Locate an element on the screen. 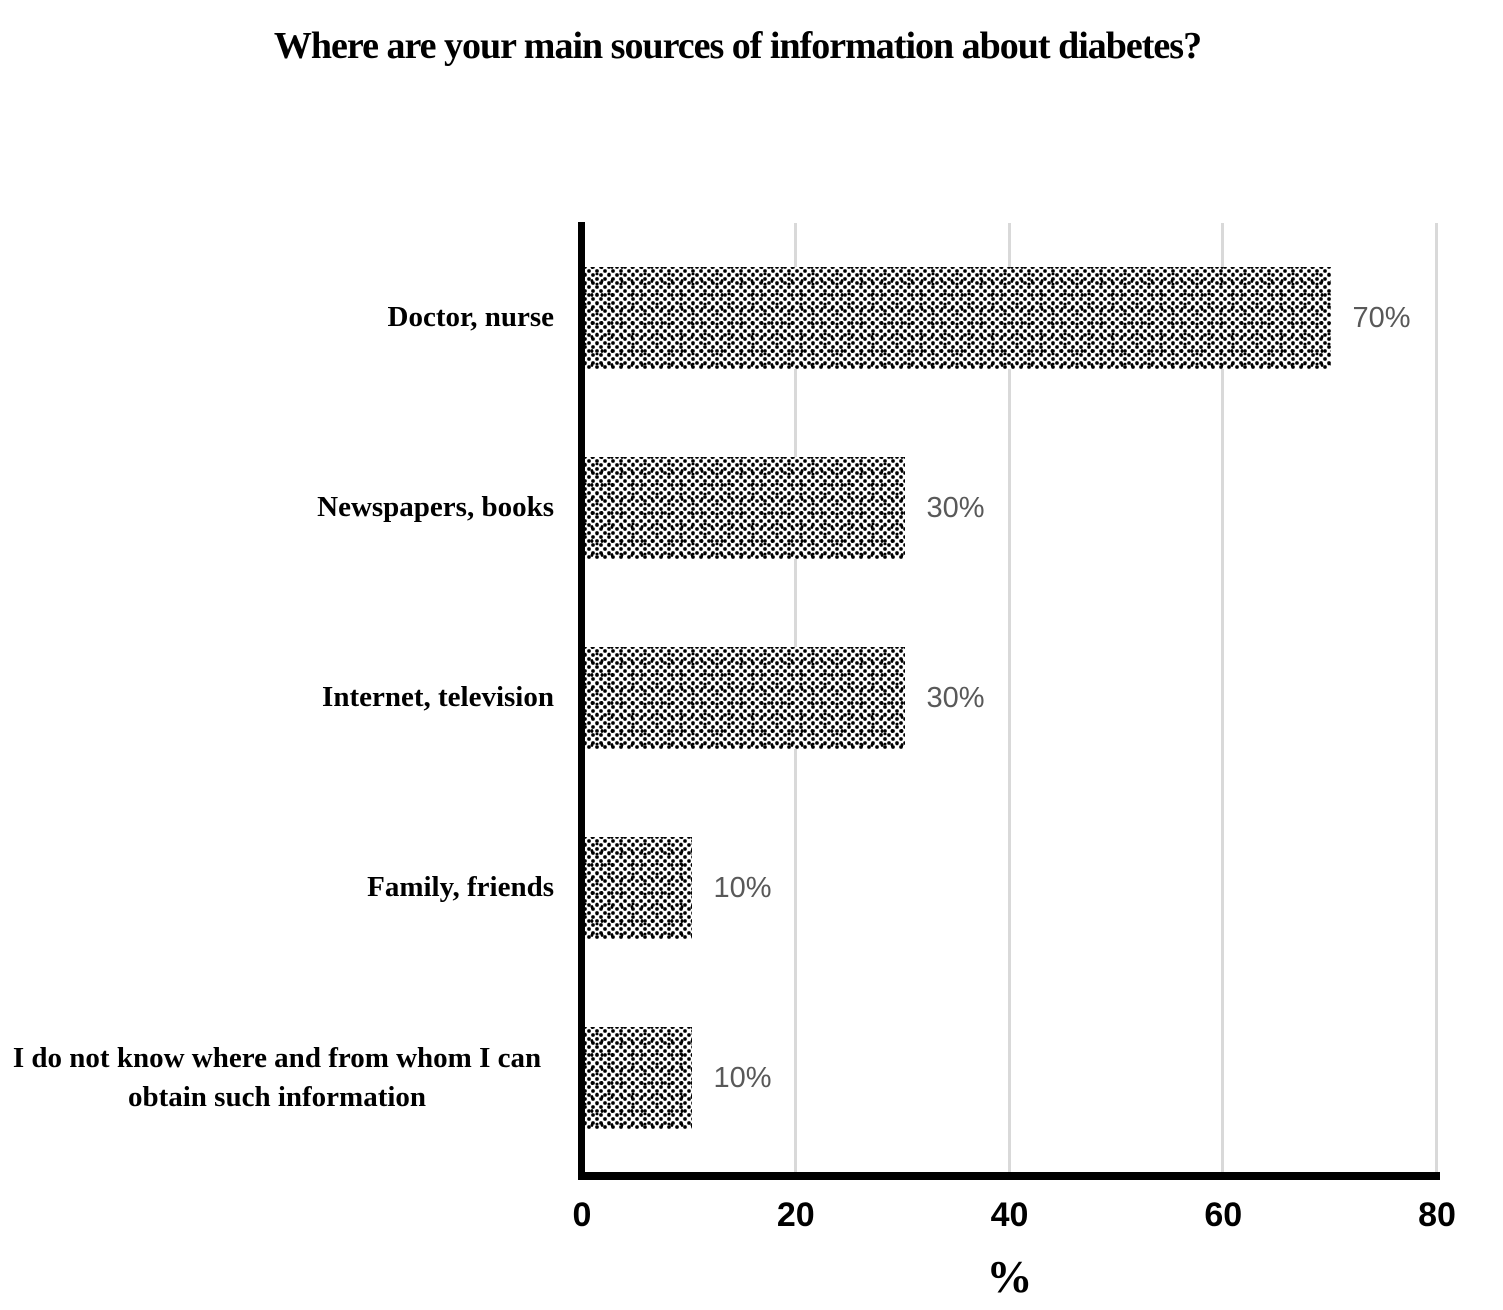 Image resolution: width=1503 pixels, height=1310 pixels. category-label: Internet, television is located at coordinates (438, 697).